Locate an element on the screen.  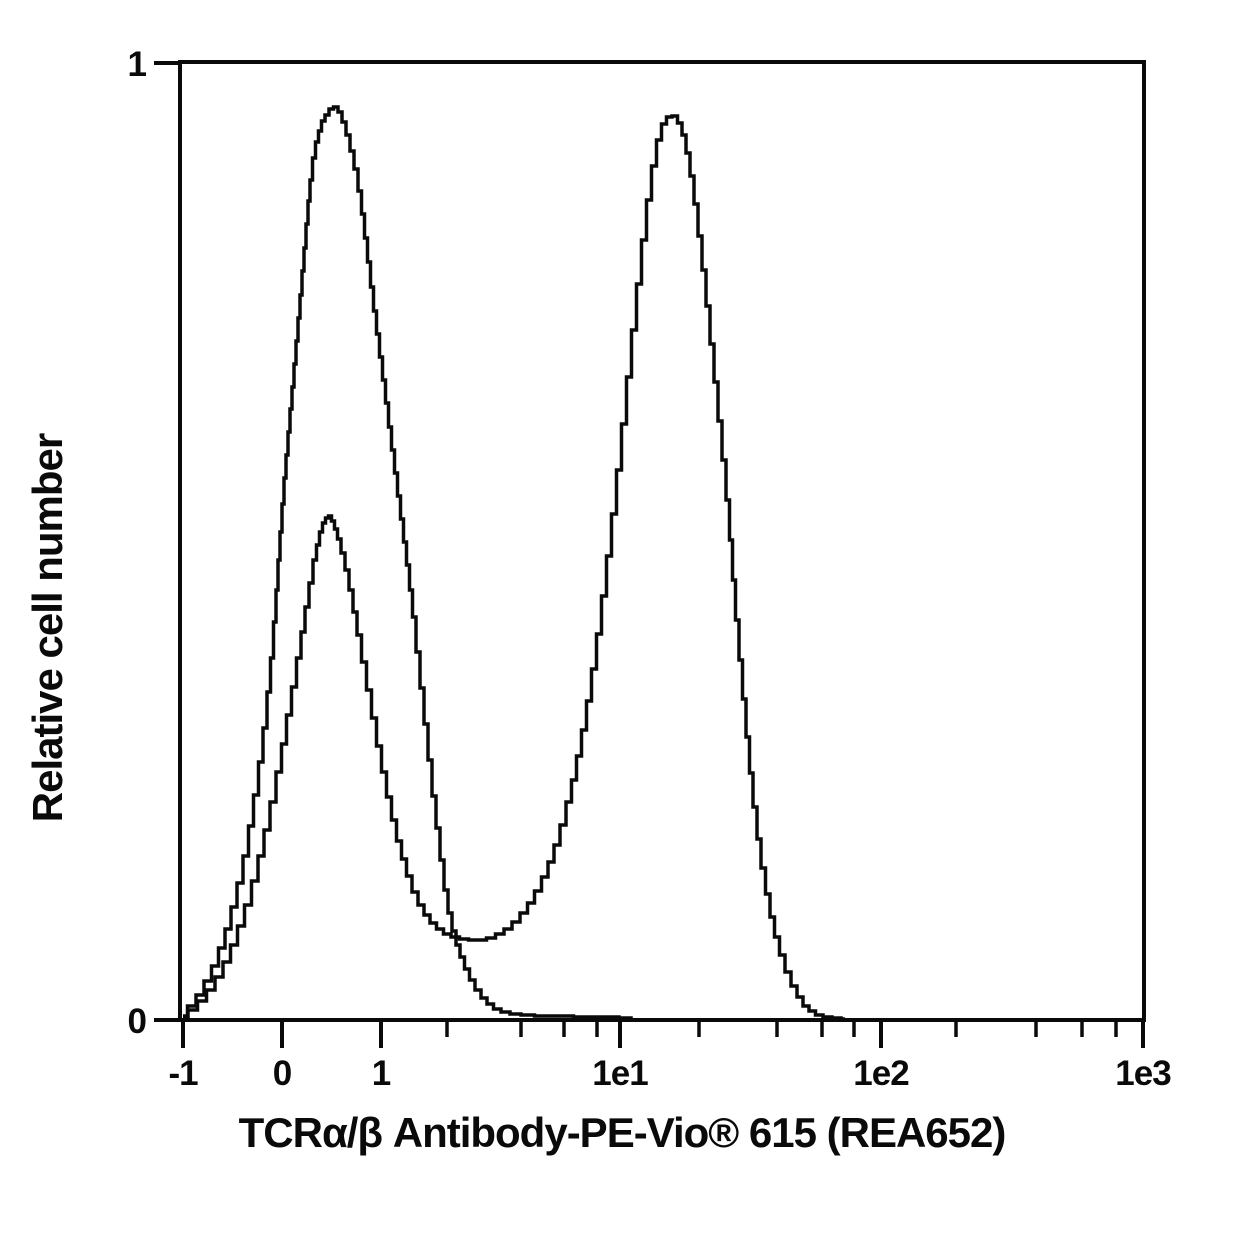
x-tick-label: 1e2 is located at coordinates (881, 1073).